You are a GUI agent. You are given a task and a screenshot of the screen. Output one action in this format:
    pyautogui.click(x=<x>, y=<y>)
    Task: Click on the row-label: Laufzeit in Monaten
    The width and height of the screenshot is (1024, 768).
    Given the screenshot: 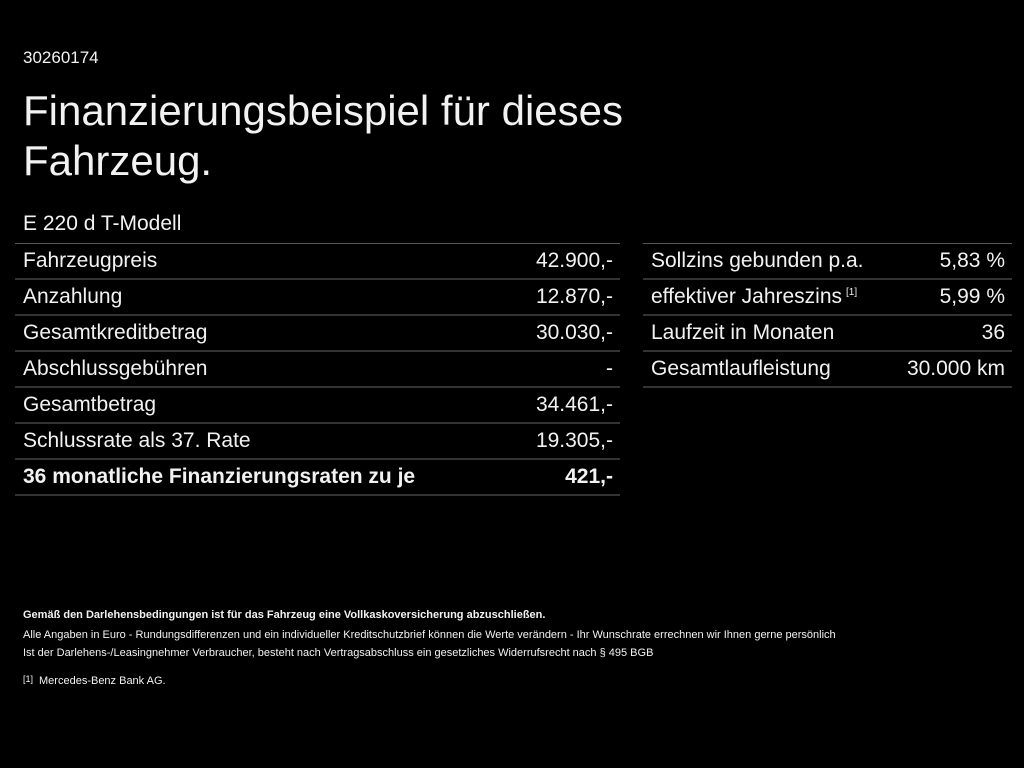 What is the action you would take?
    pyautogui.click(x=743, y=332)
    